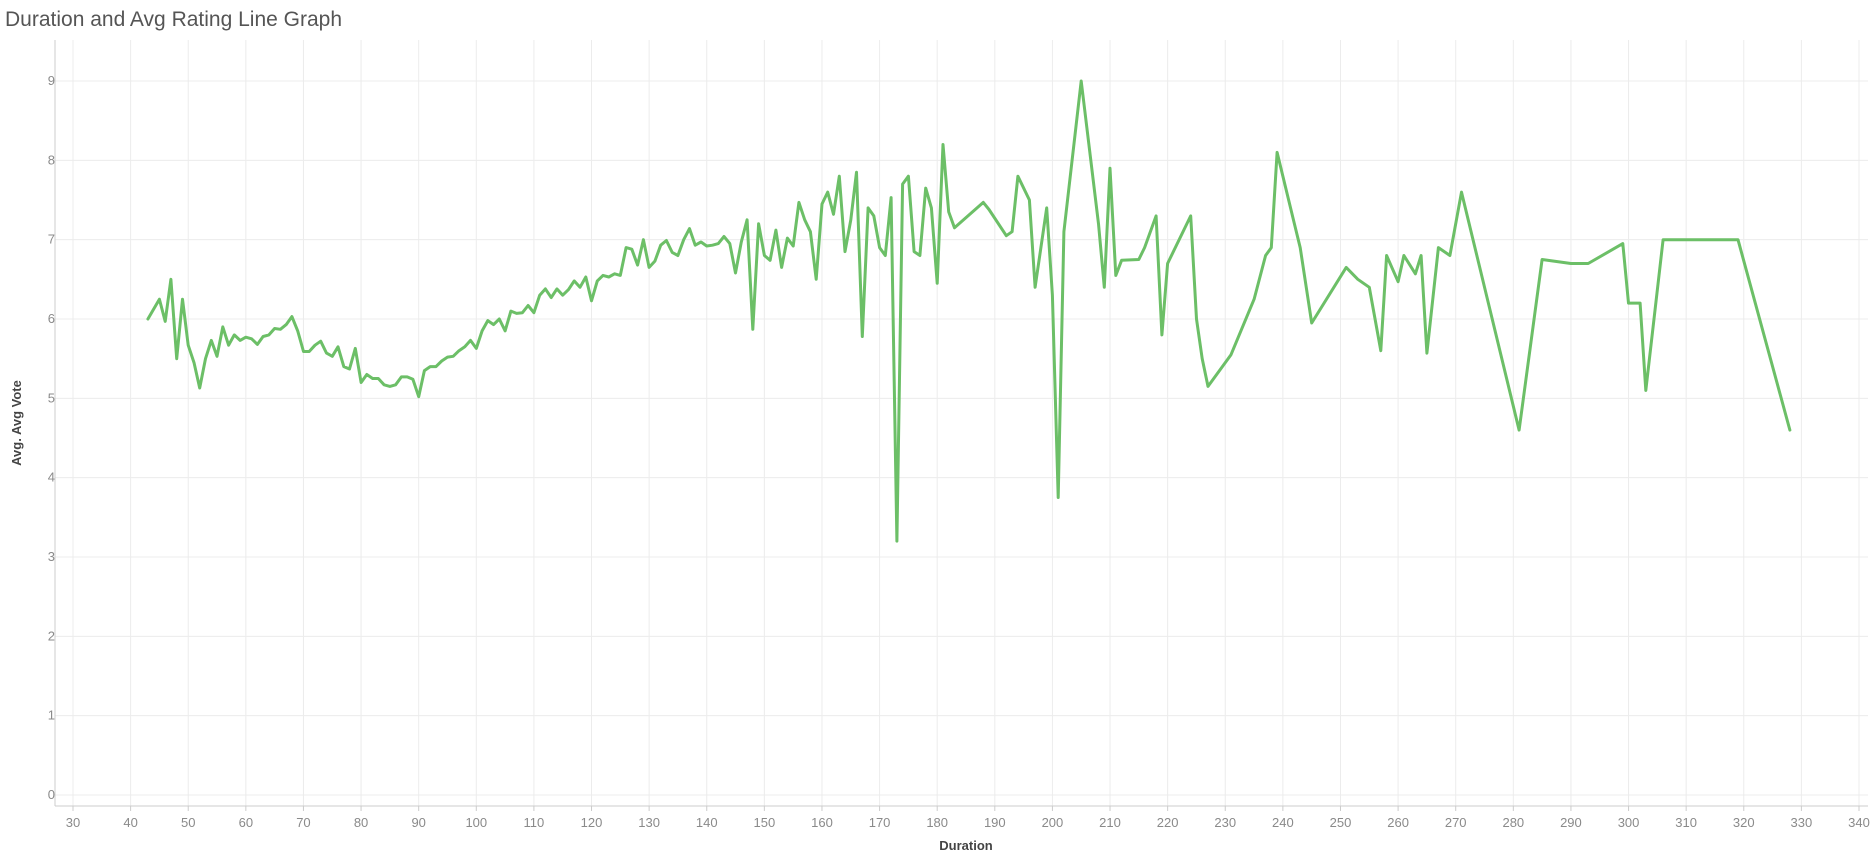 The image size is (1873, 861). Describe the element at coordinates (707, 822) in the screenshot. I see `x-tick-label: 140` at that location.